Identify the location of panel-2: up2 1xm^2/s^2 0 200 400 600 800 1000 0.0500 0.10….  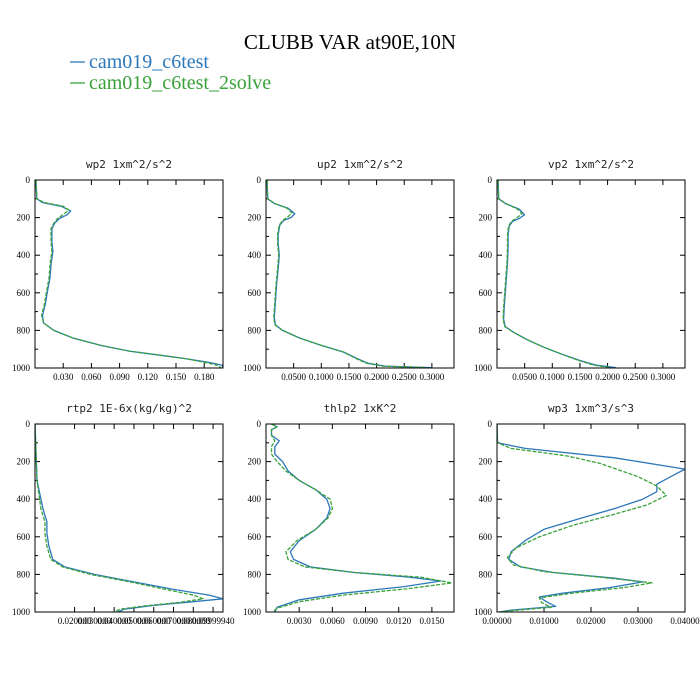
(349, 270).